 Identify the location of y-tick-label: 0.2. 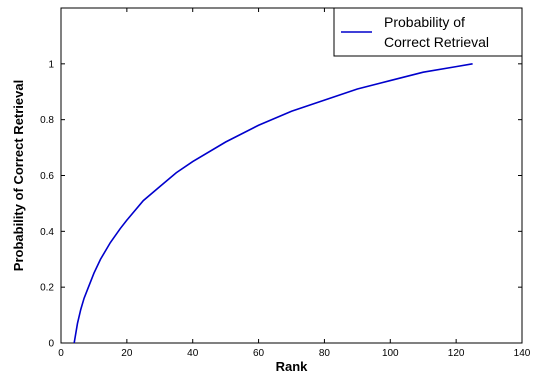
(47, 288).